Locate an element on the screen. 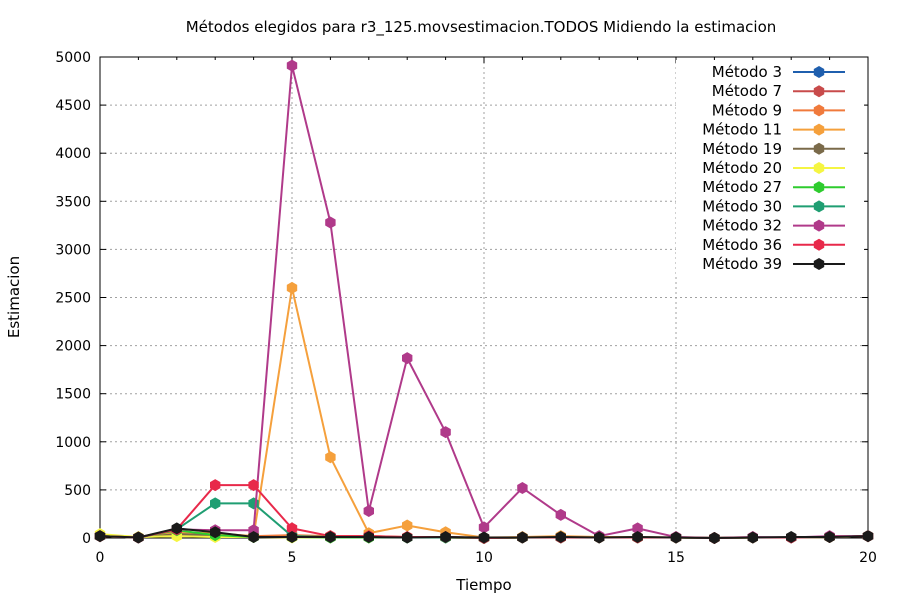 The image size is (900, 600). x-tick-label: 20 is located at coordinates (868, 558).